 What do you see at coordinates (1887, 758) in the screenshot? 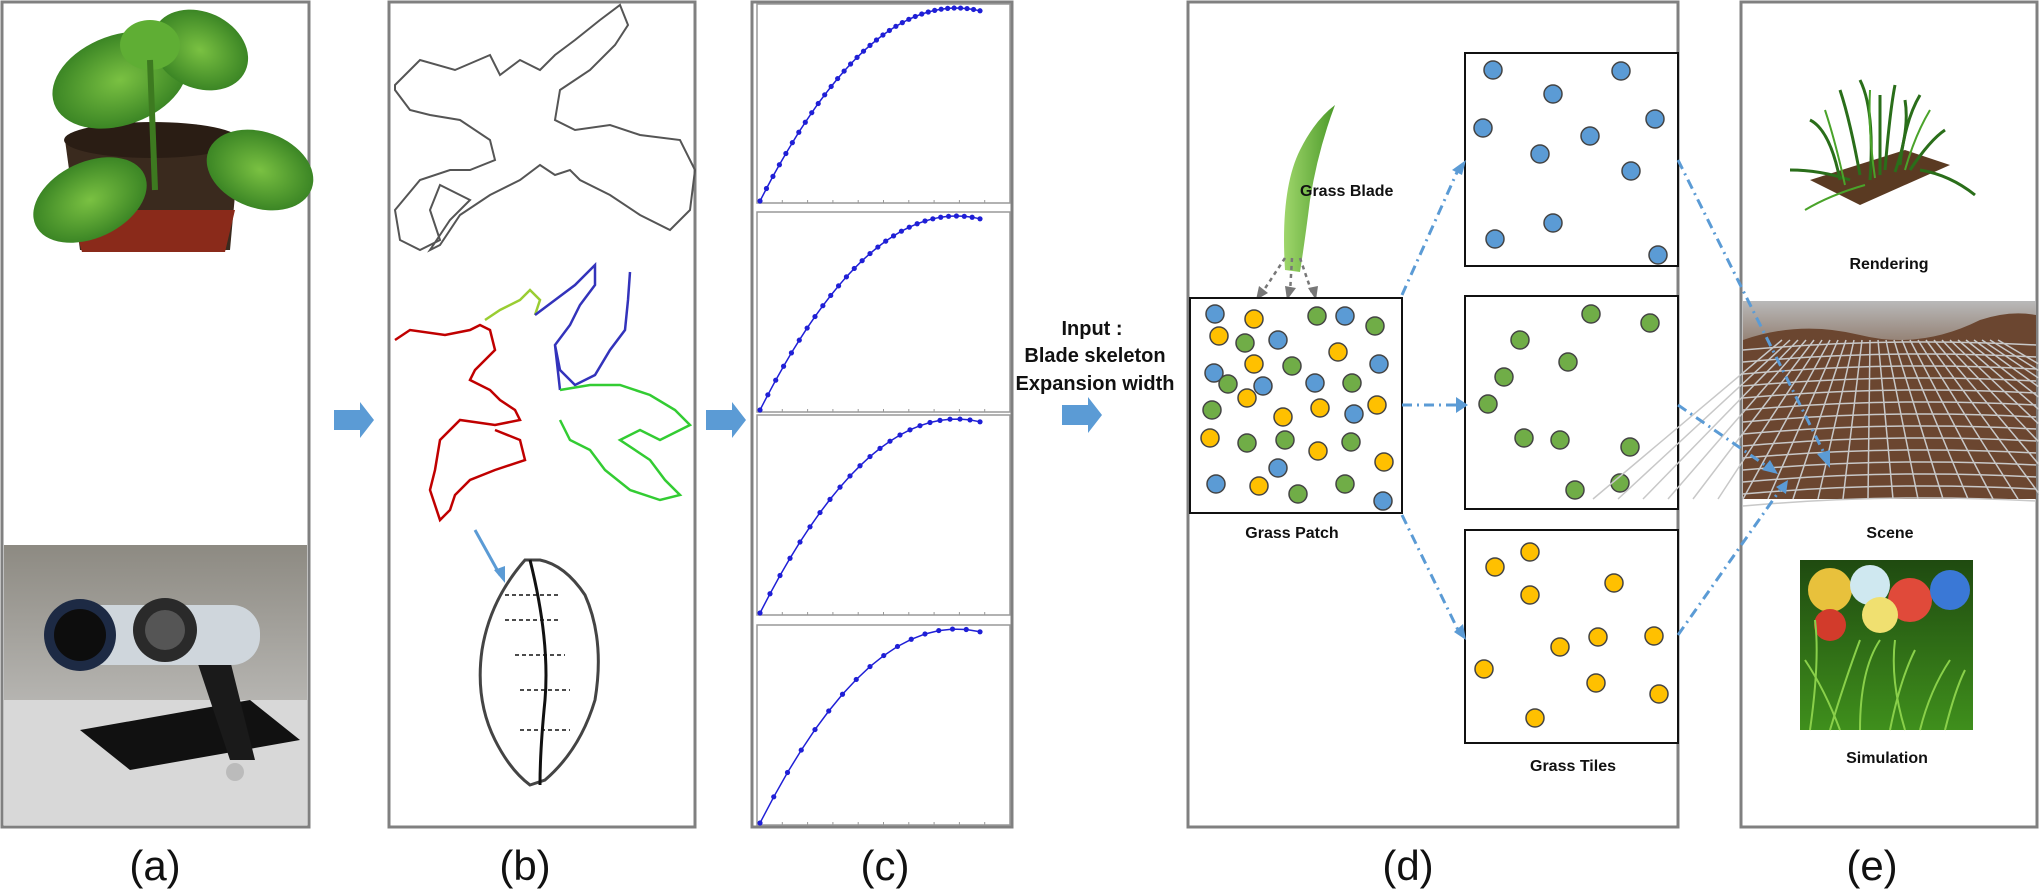
I see `simulation-label: Simulation` at bounding box center [1887, 758].